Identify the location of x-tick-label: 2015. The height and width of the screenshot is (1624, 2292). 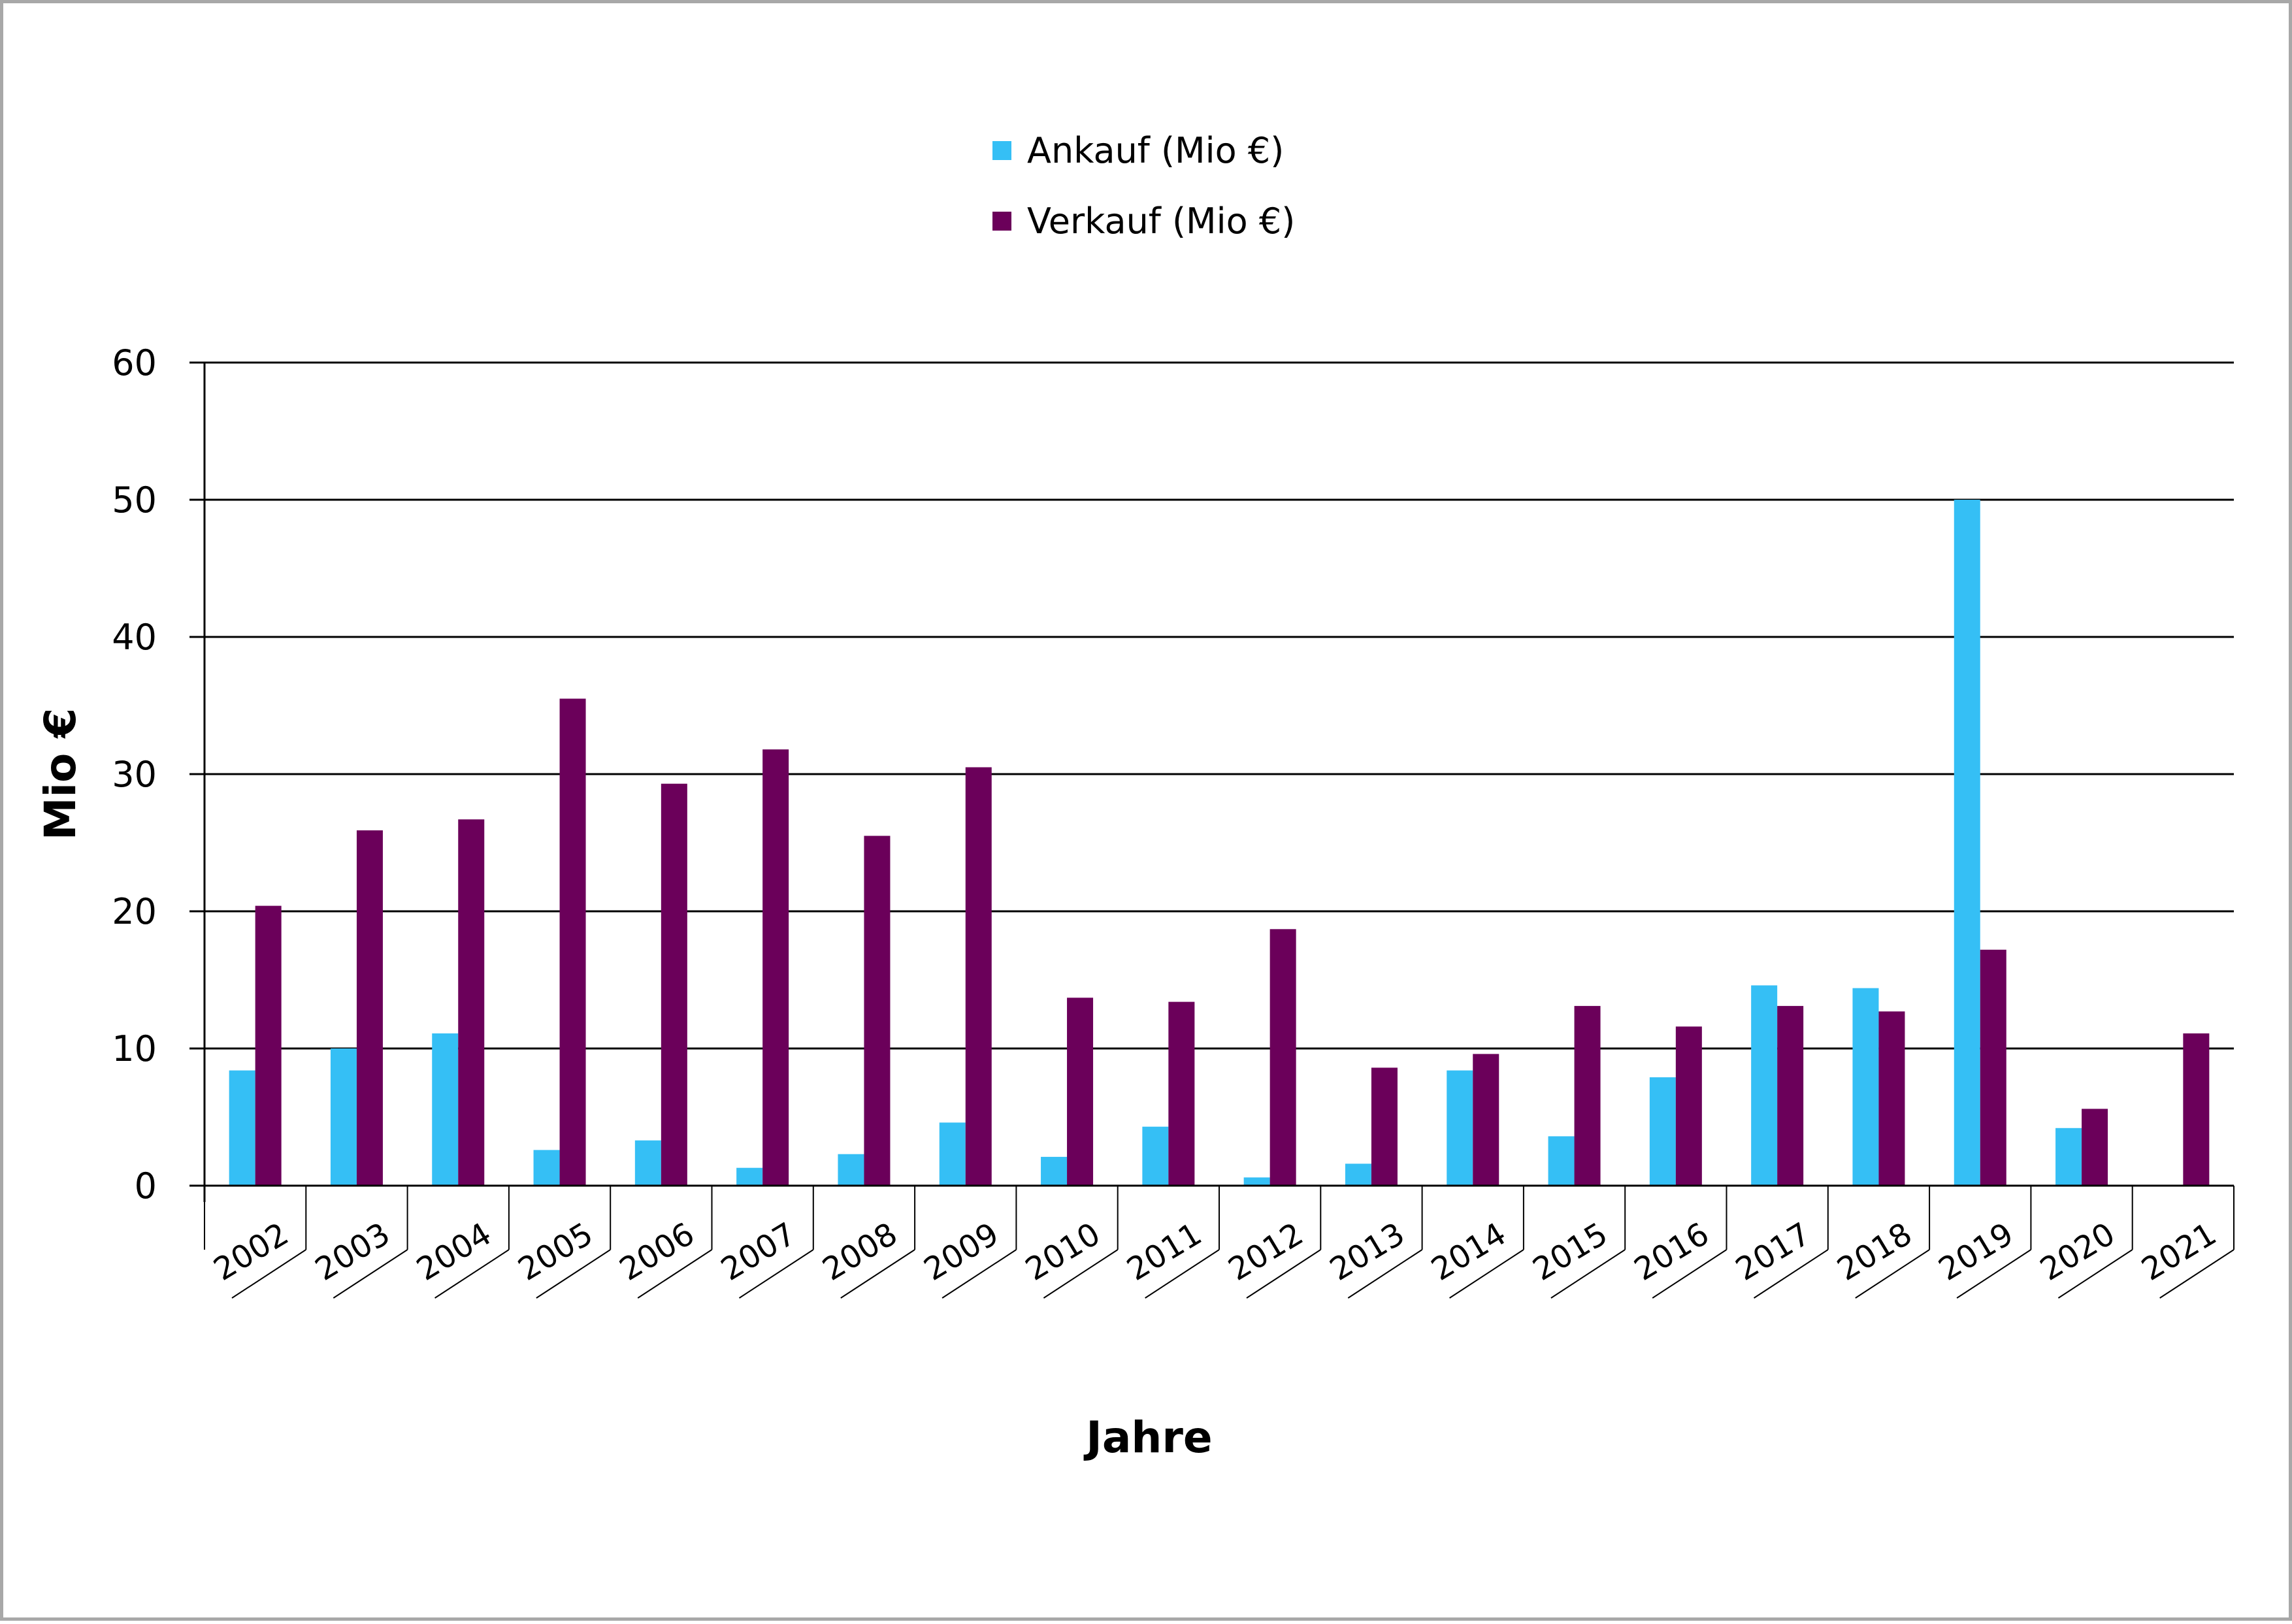
(1570, 1252).